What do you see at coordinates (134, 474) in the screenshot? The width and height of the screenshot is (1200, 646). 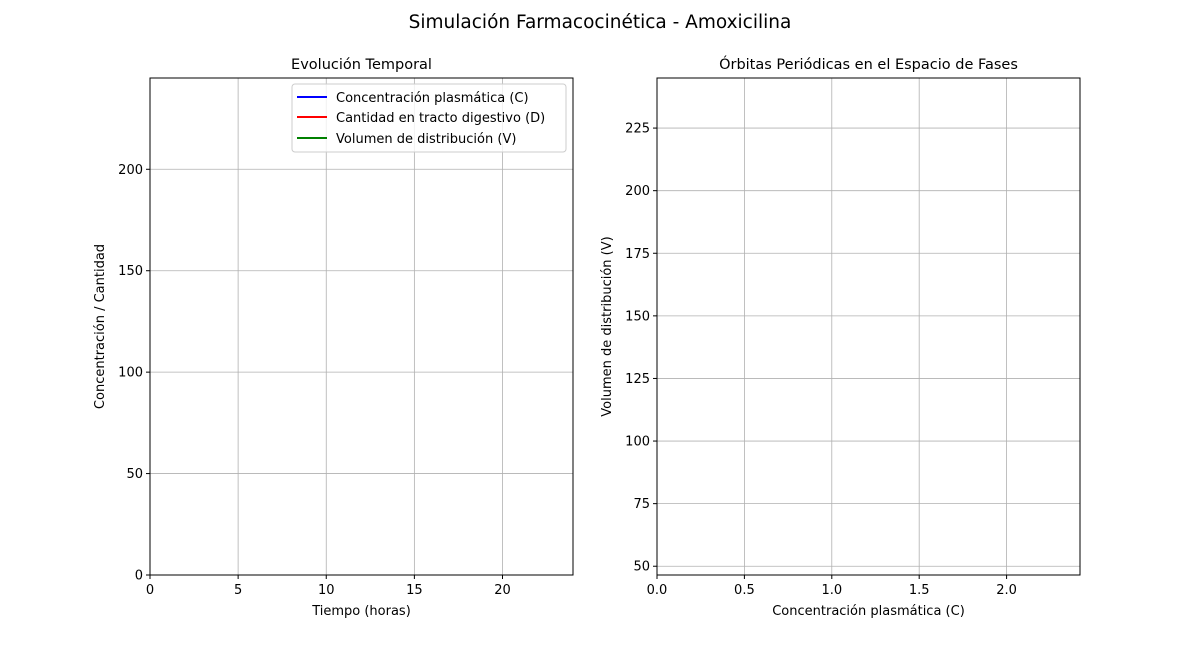 I see `time-evolution-y-tick-label: 50` at bounding box center [134, 474].